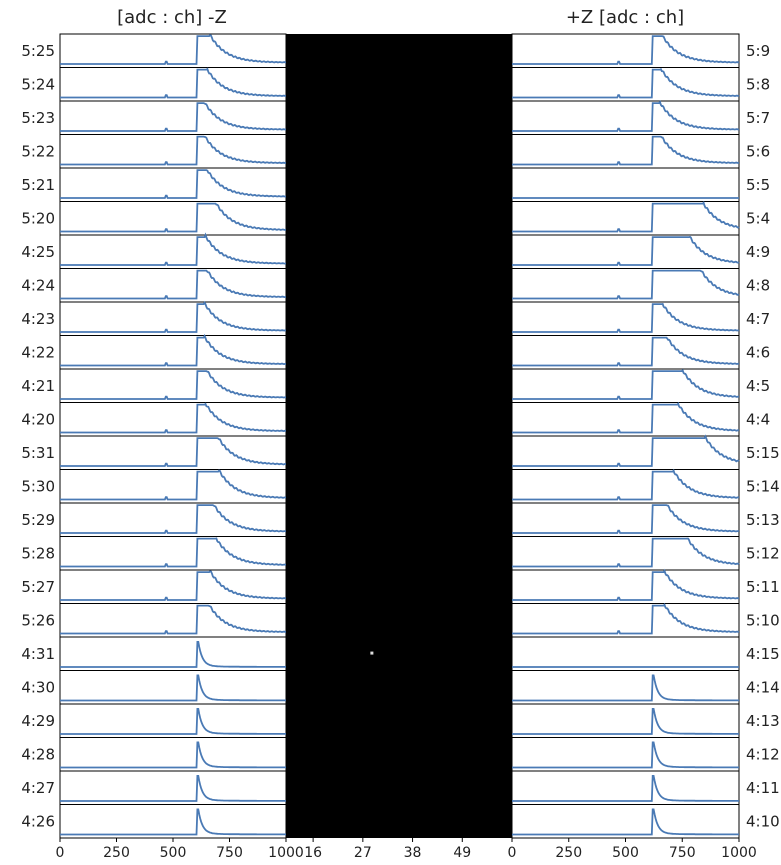 This screenshot has width=781, height=865. What do you see at coordinates (116, 853) in the screenshot?
I see `left-x-tick-label: 250` at bounding box center [116, 853].